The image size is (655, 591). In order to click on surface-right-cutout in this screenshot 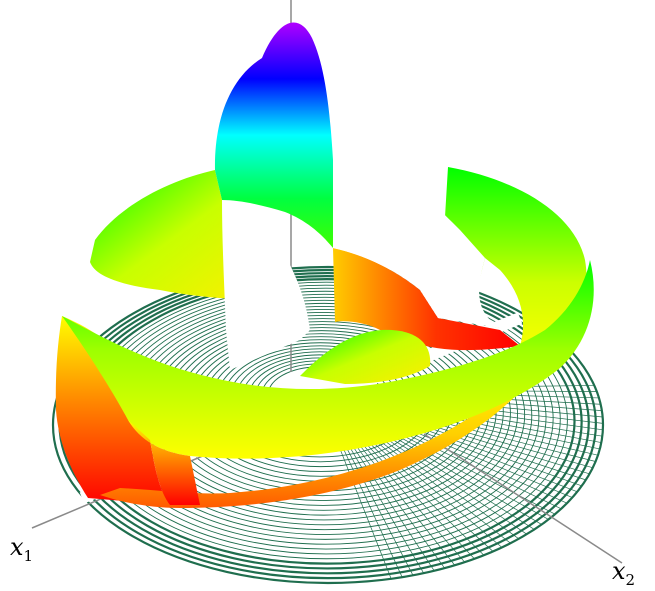, I will do `click(416, 244)`.